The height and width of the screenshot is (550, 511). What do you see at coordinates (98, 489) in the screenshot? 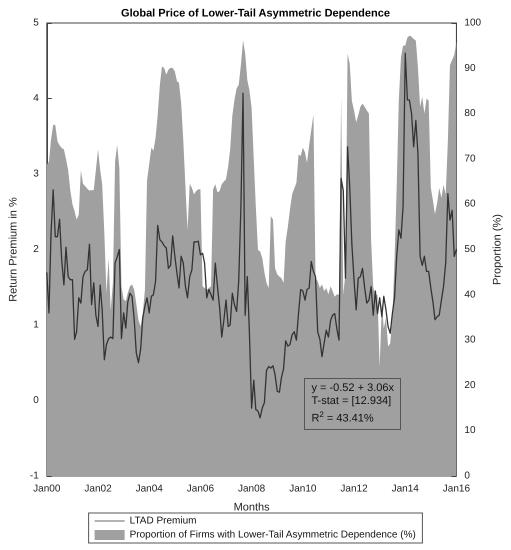
I see `x-tick-label: Jan02` at bounding box center [98, 489].